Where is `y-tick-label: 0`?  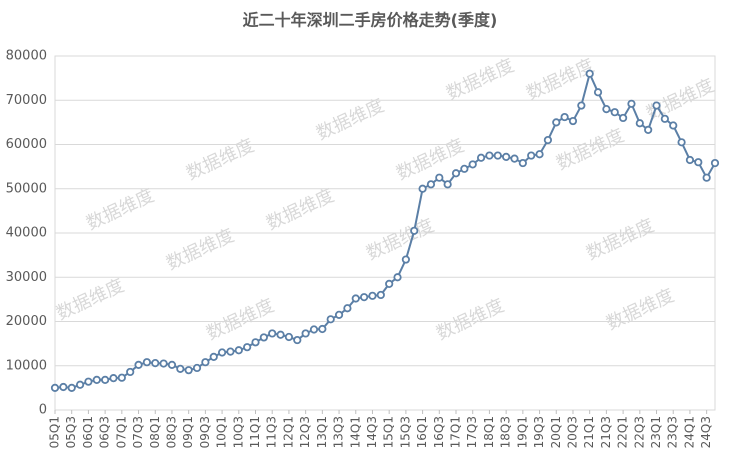
y-tick-label: 0 is located at coordinates (43, 410).